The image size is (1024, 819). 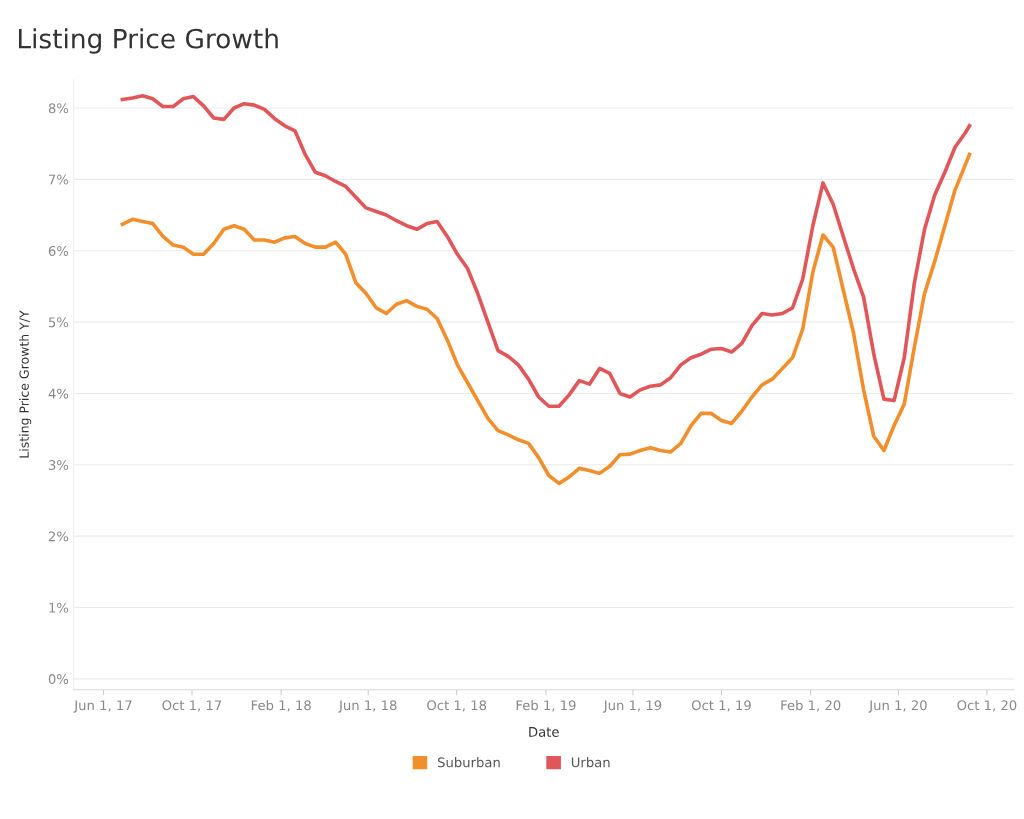 What do you see at coordinates (192, 706) in the screenshot?
I see `x-tick-label: Oct 1, 17` at bounding box center [192, 706].